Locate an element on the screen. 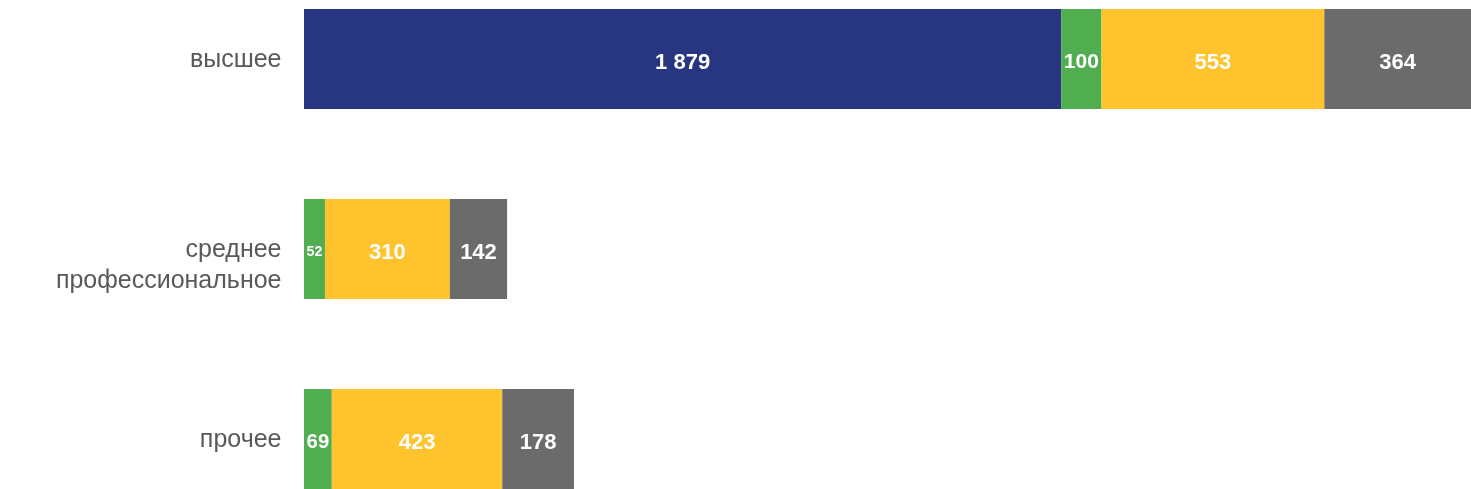 The image size is (1471, 489). data-label: 178 is located at coordinates (538, 441).